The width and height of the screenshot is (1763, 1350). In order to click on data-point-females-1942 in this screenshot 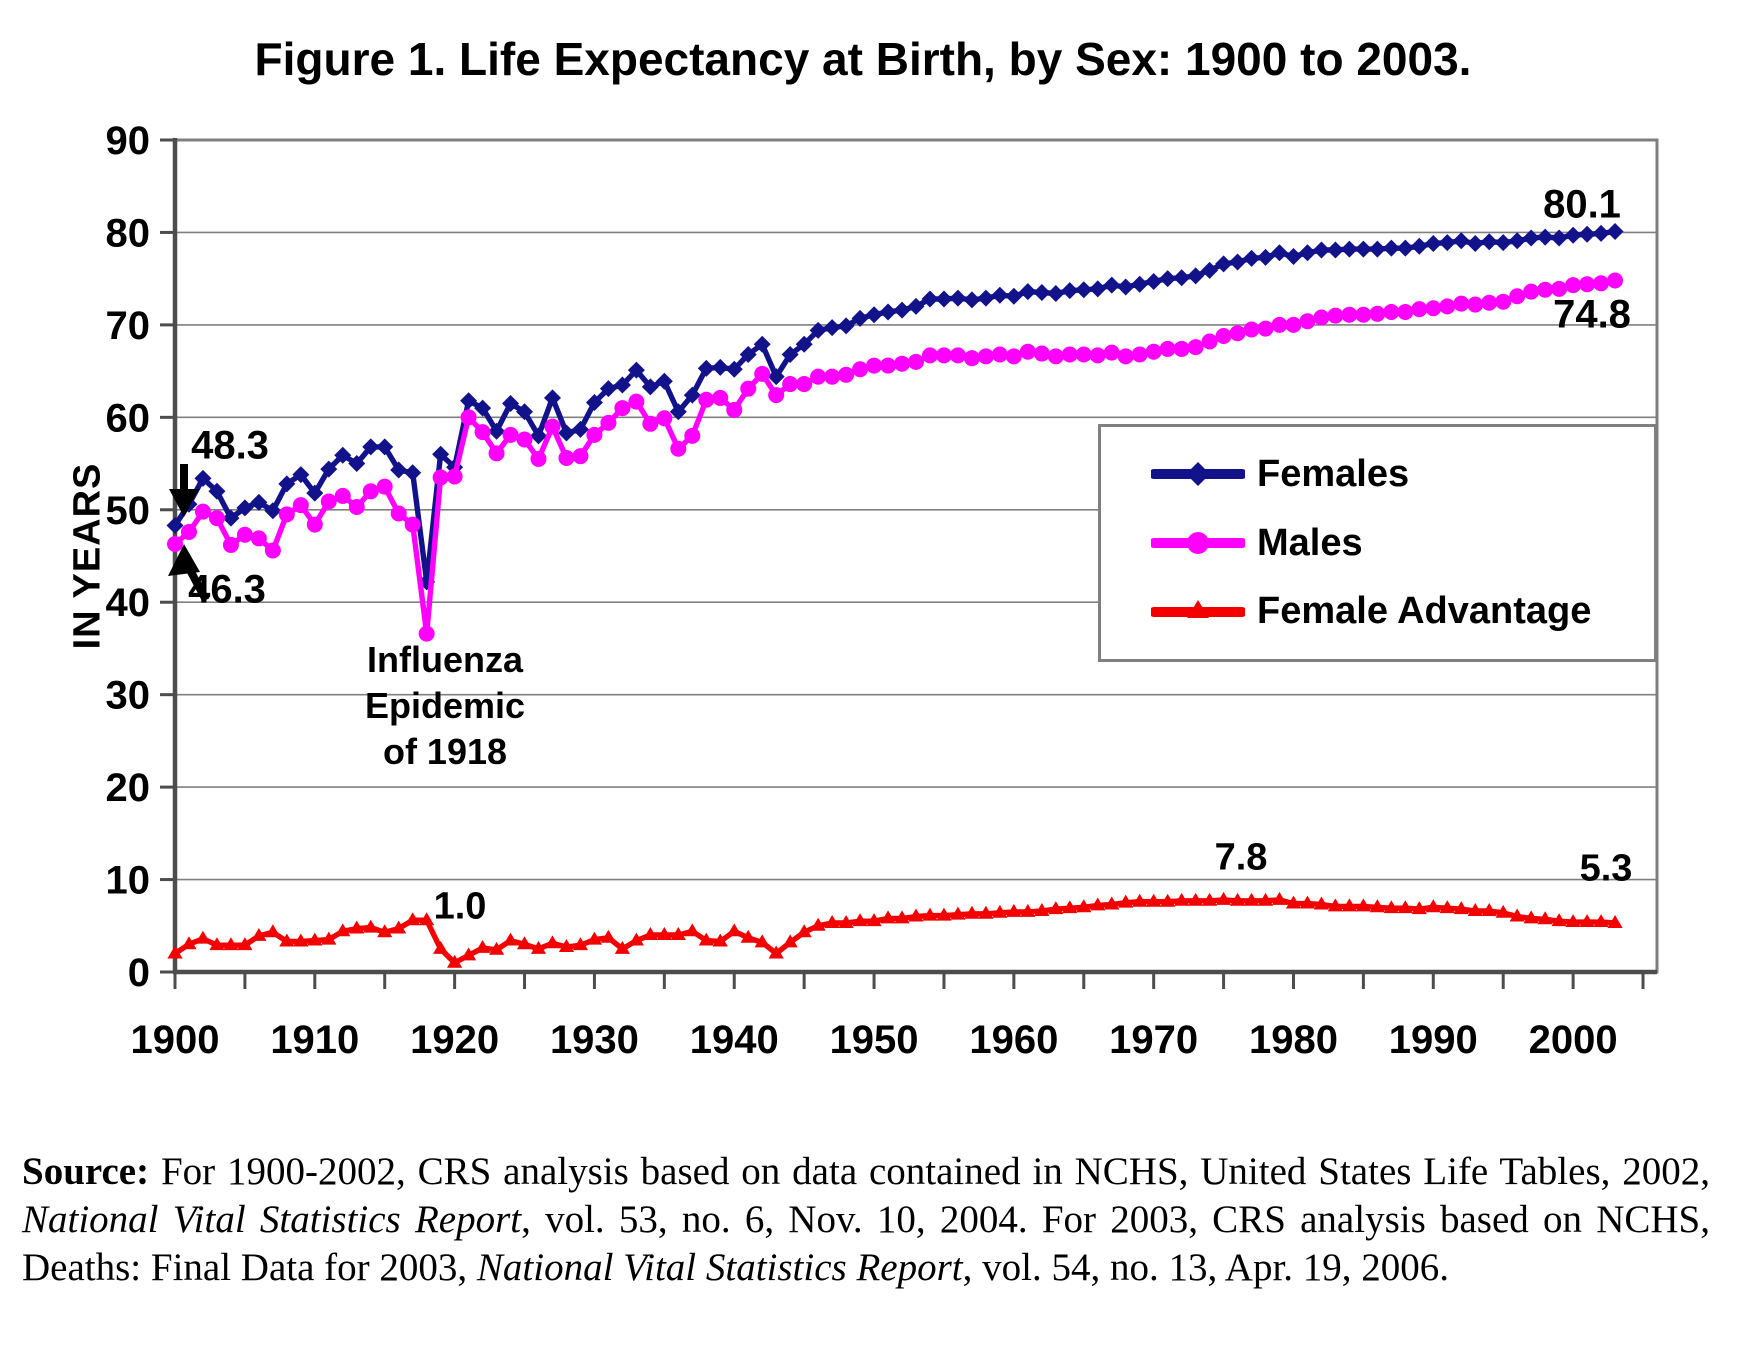, I will do `click(762, 344)`.